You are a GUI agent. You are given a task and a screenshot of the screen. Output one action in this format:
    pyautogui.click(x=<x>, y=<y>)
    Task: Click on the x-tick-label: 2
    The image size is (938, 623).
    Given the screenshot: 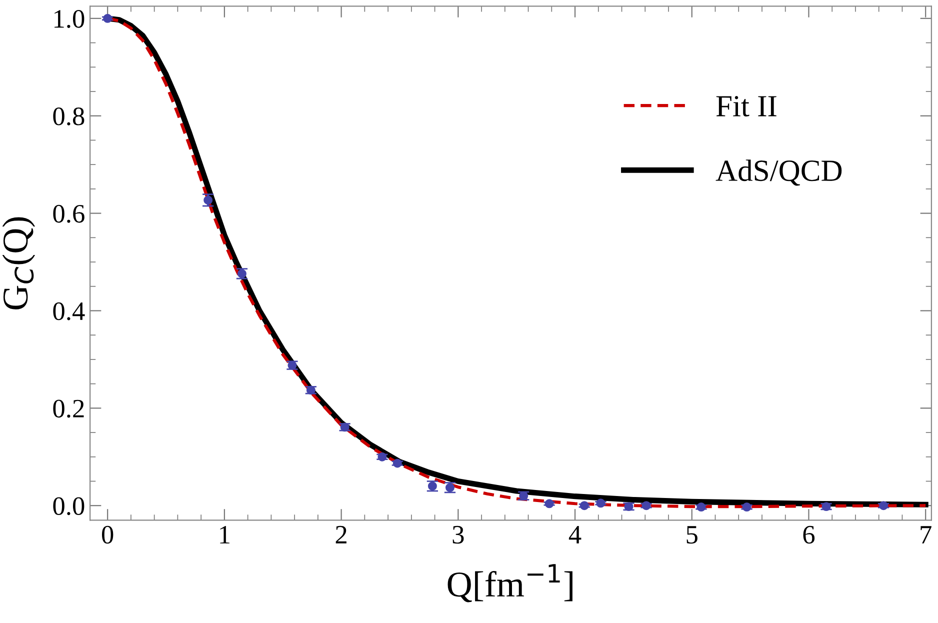 What is the action you would take?
    pyautogui.click(x=341, y=535)
    